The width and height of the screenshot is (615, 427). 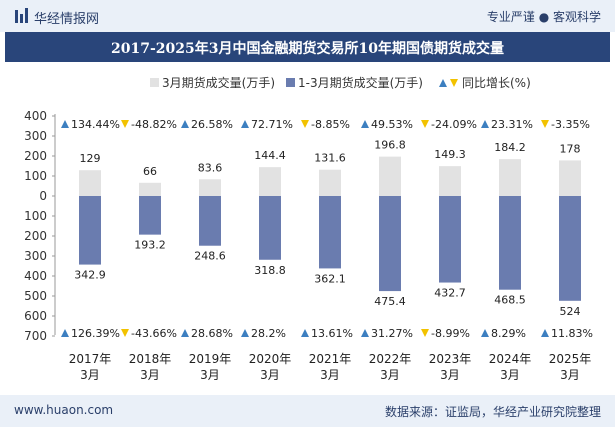 What do you see at coordinates (39, 226) in the screenshot?
I see `y-axis-ticks: 400 300 200 100 0 100 200 300 400 500 600 700` at bounding box center [39, 226].